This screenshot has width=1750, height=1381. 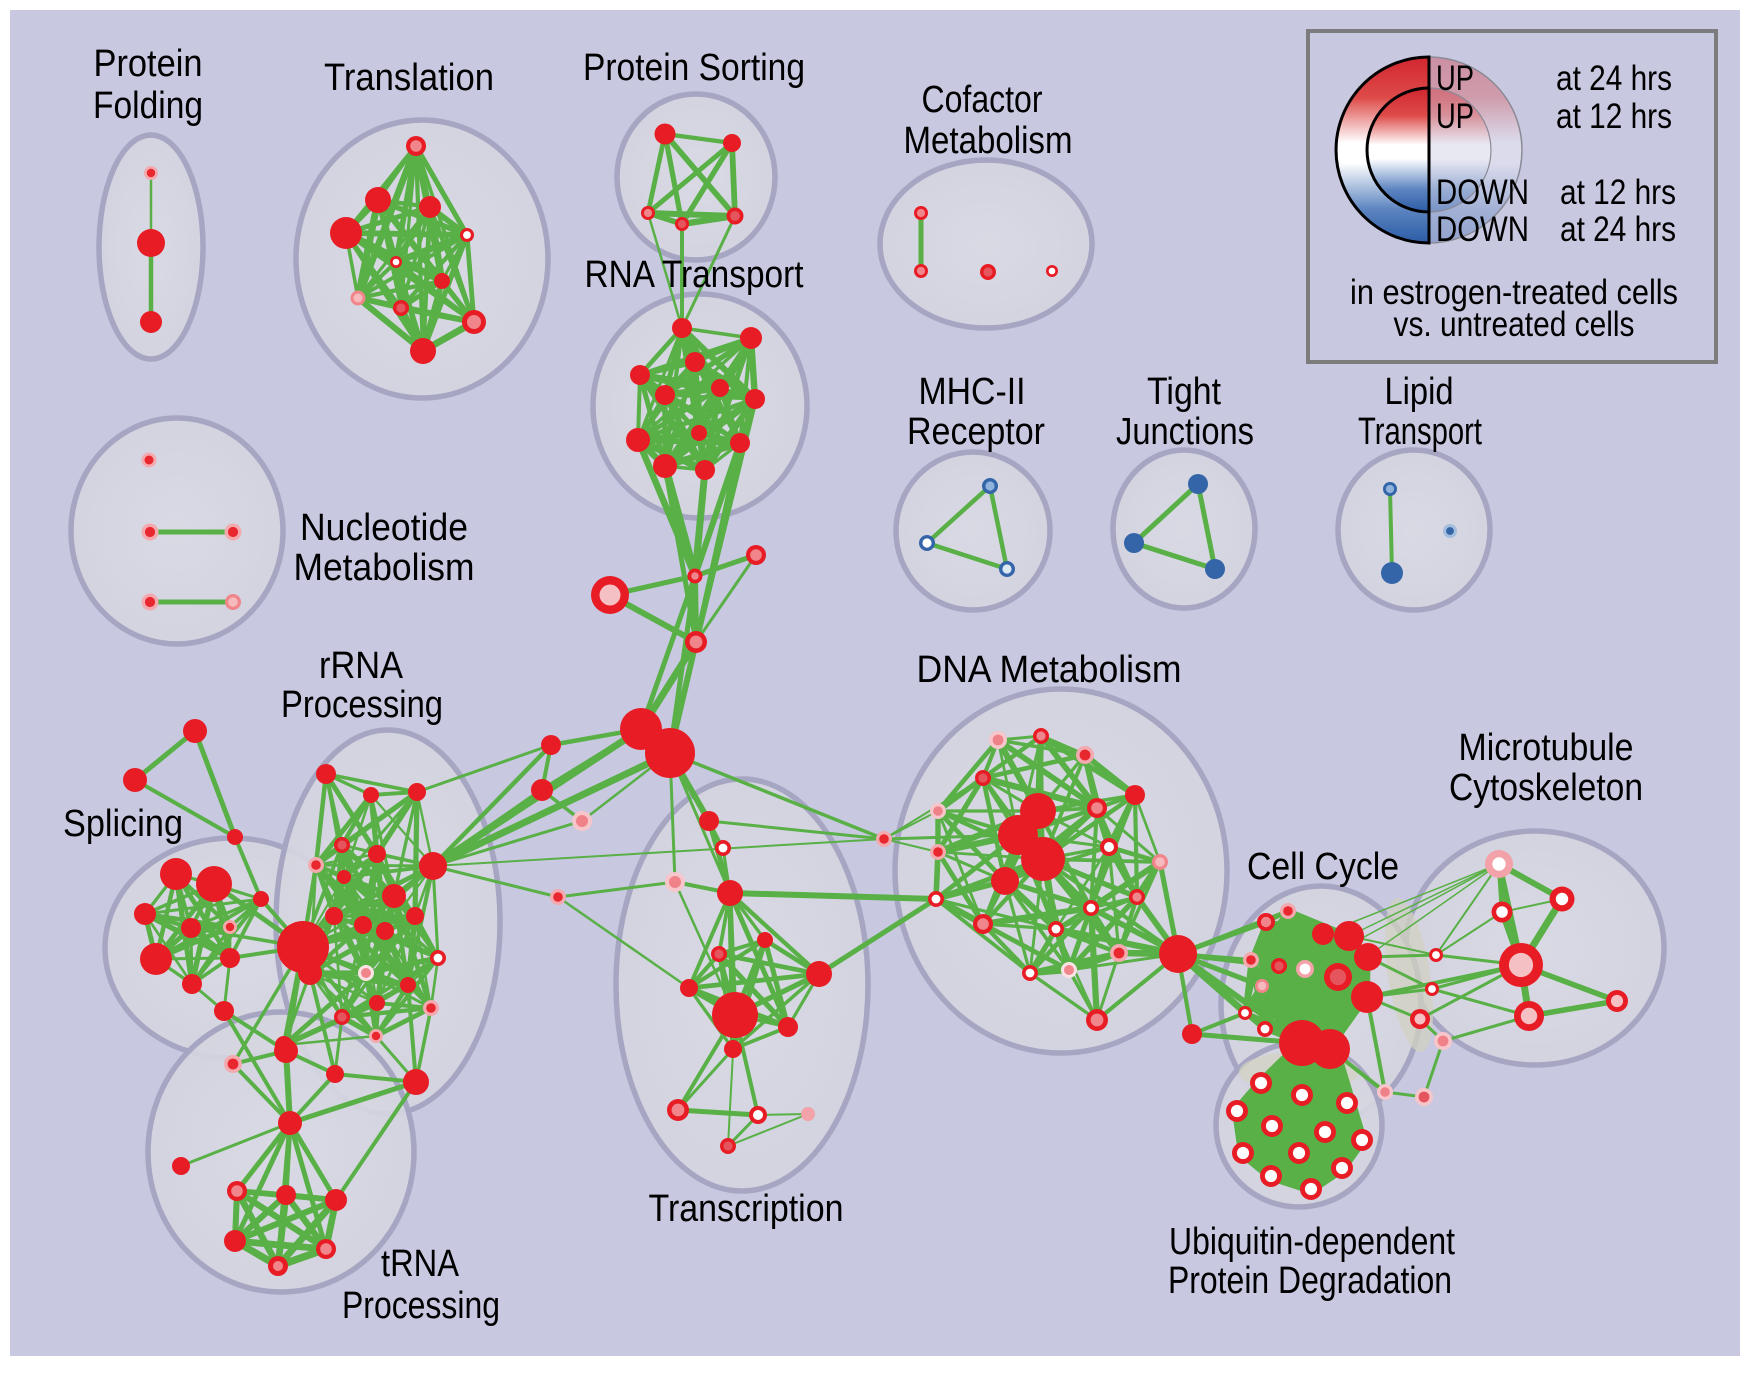 What do you see at coordinates (1049, 670) in the screenshot?
I see `svg-text: DNA Metabolism` at bounding box center [1049, 670].